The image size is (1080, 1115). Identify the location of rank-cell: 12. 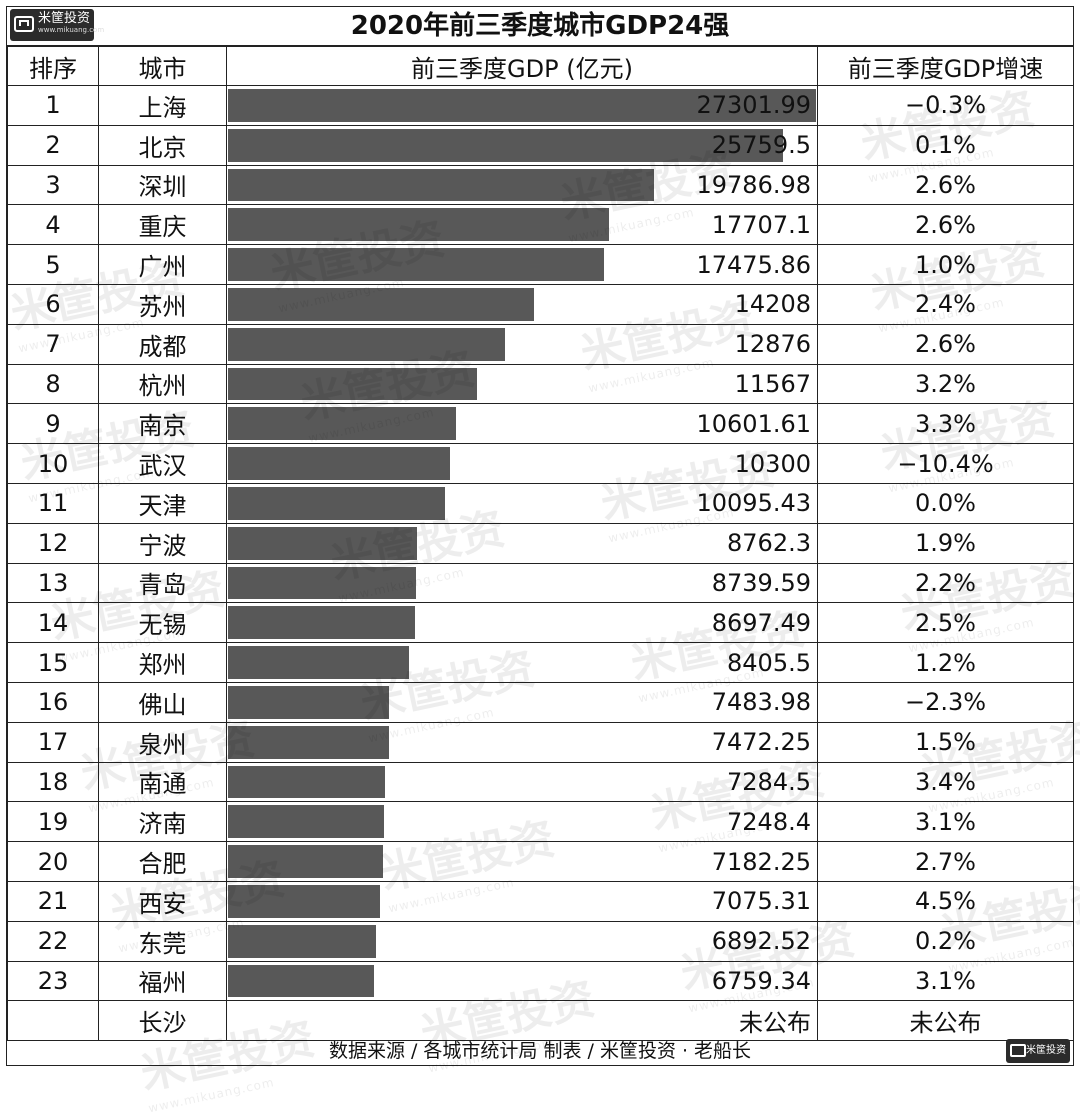
(53, 543).